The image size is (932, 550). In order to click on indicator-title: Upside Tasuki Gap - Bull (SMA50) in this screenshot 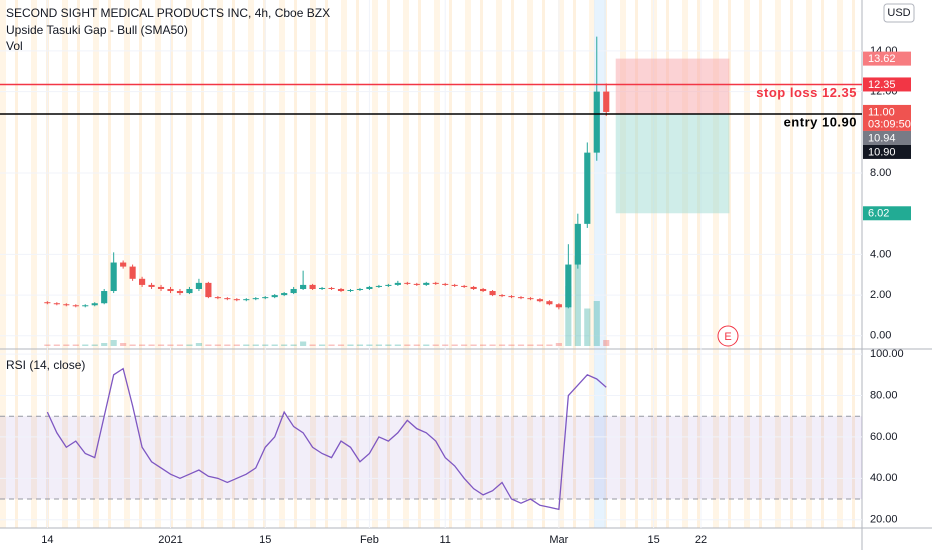, I will do `click(97, 30)`.